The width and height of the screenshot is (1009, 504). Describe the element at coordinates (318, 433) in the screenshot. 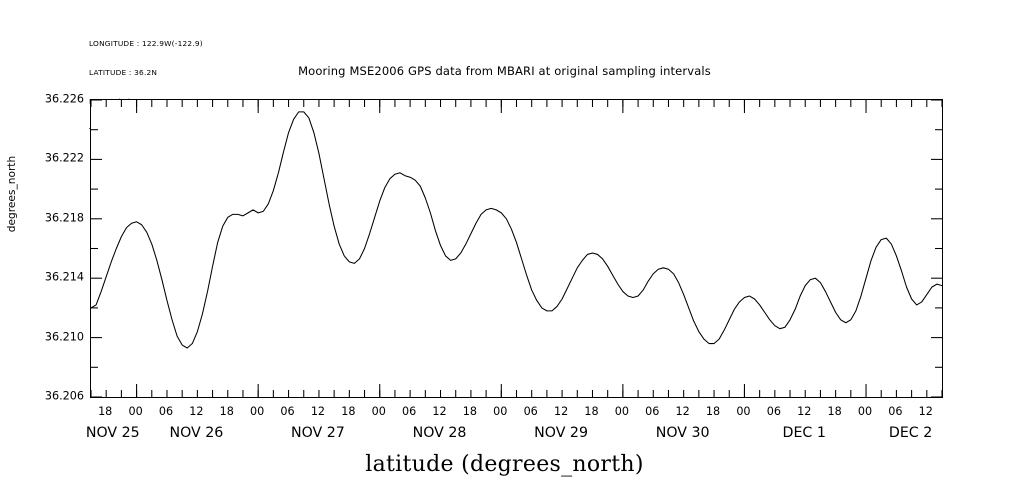

I see `x-tick-day-label: NOV 27` at that location.